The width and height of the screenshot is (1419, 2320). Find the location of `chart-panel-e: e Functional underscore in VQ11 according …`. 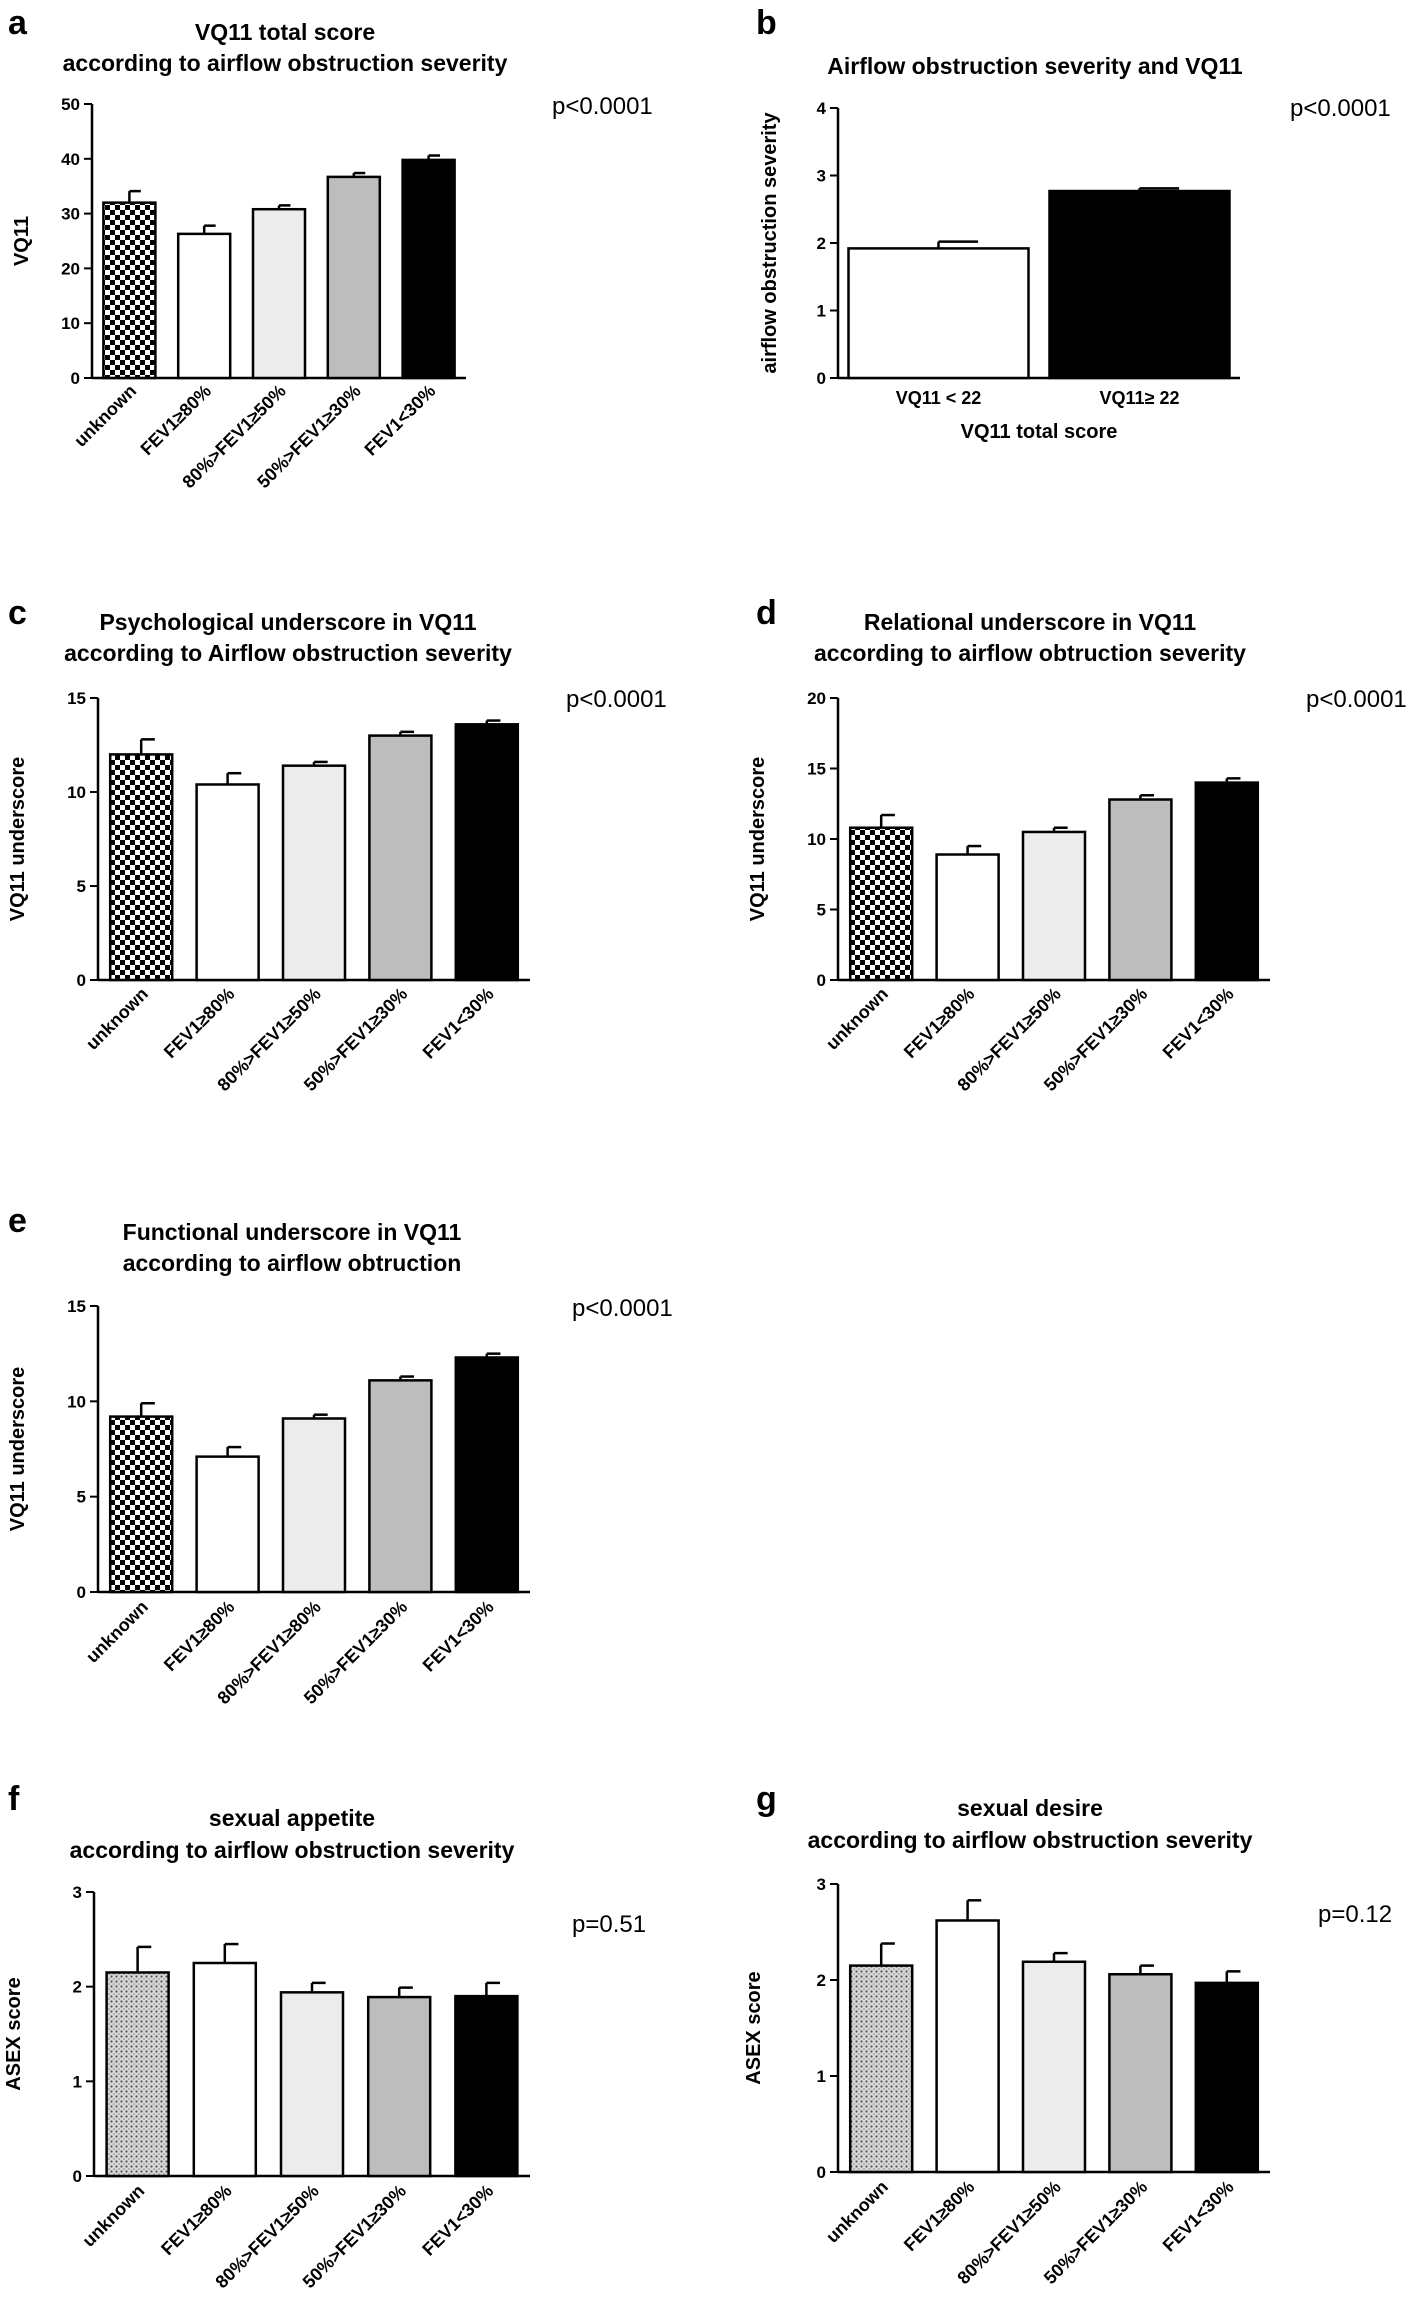

chart-panel-e: e Functional underscore in VQ11 according … is located at coordinates (340, 1455).